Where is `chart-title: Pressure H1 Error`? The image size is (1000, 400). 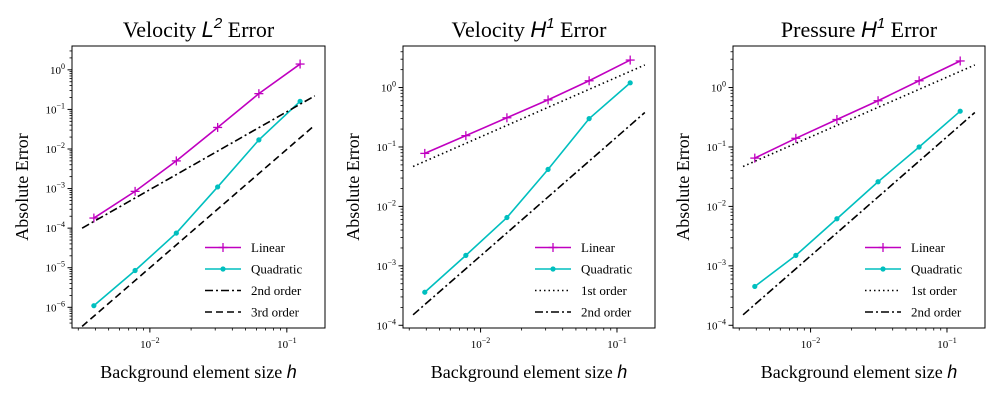 chart-title: Pressure H1 Error is located at coordinates (859, 28).